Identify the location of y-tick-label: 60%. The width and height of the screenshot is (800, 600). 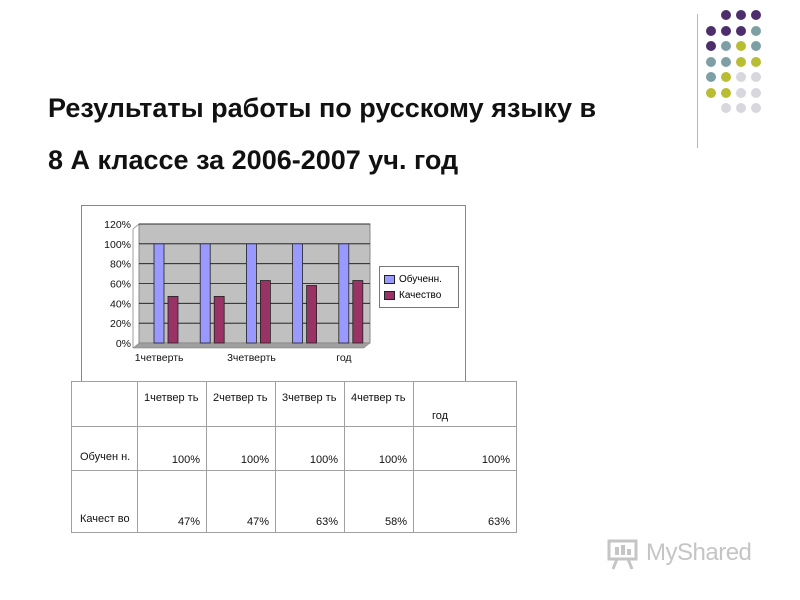
(120, 285).